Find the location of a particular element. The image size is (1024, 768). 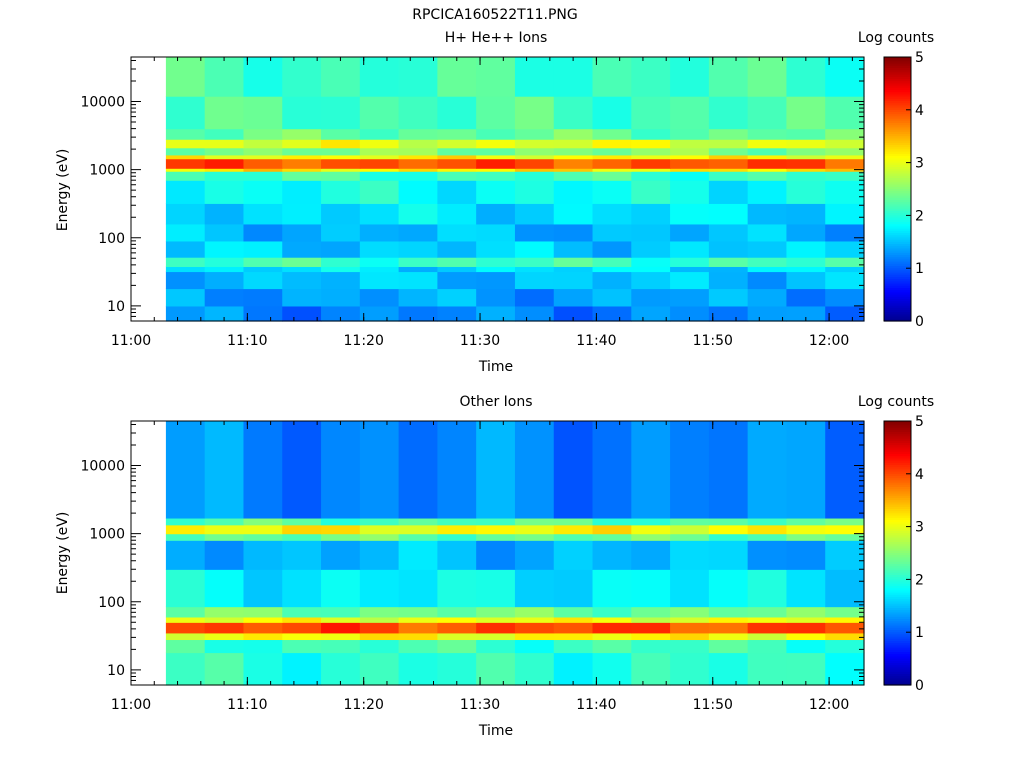

x-tick-label: 11:30 is located at coordinates (480, 341).